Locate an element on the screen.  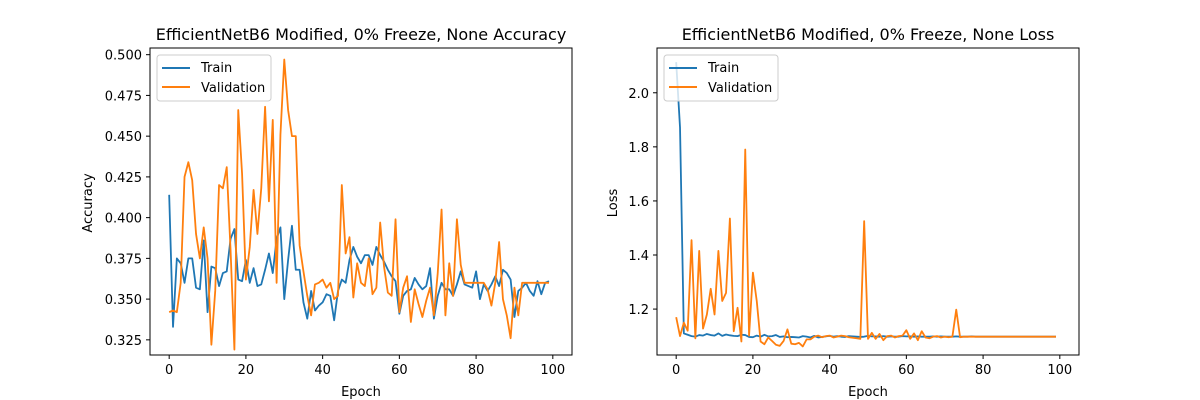
accuracy-y-tick-label: 0.325 is located at coordinates (123, 341).